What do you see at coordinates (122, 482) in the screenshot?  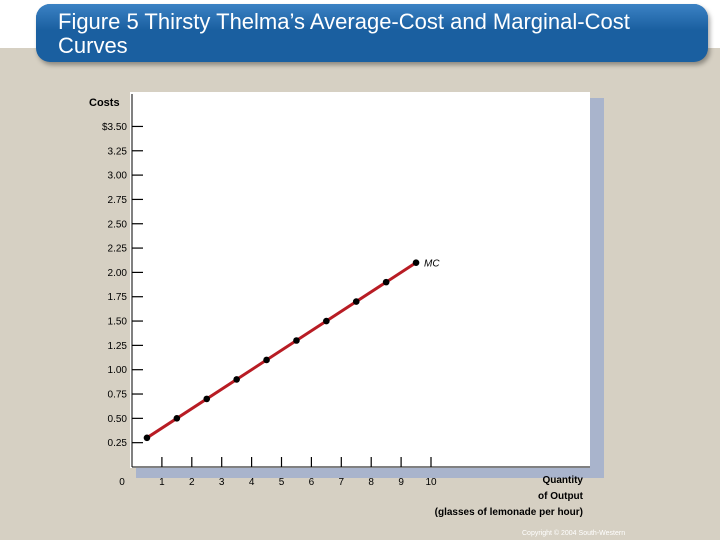 I see `origin-label: 0` at bounding box center [122, 482].